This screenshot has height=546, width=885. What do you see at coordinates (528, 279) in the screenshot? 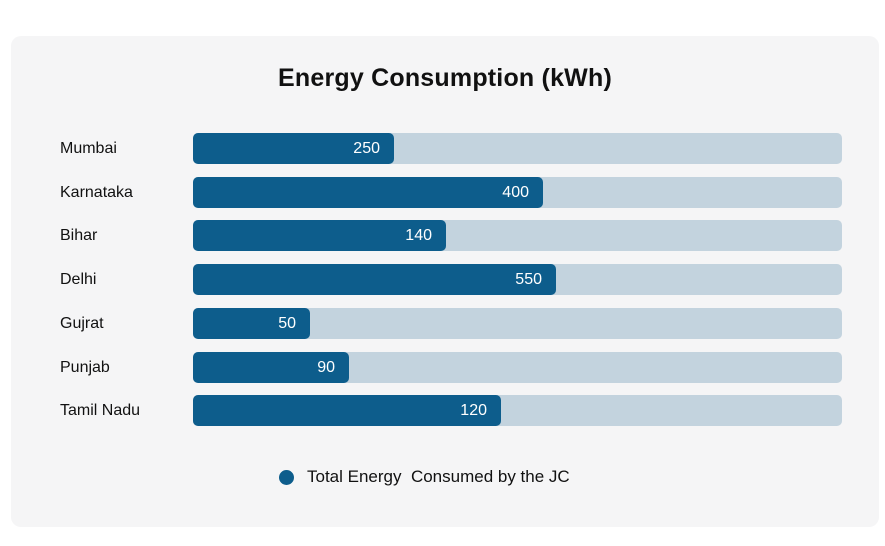
I see `bar-value-label: 550` at bounding box center [528, 279].